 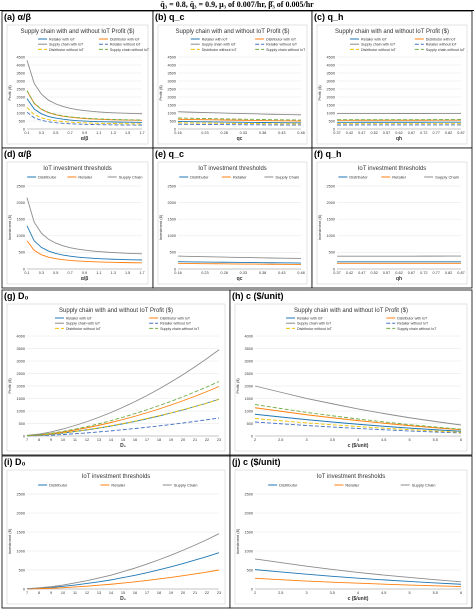 I want to click on legend-item: Retailer with IoT, so click(x=79, y=319).